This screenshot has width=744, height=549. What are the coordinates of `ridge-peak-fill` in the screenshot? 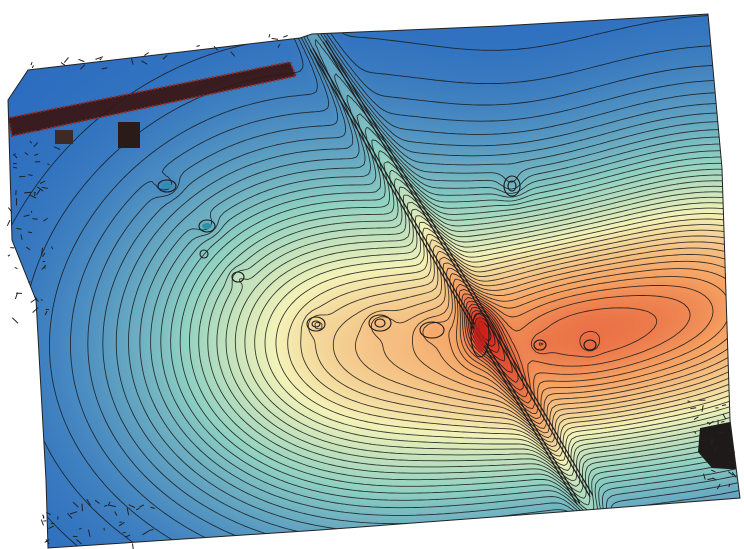 It's located at (480, 335).